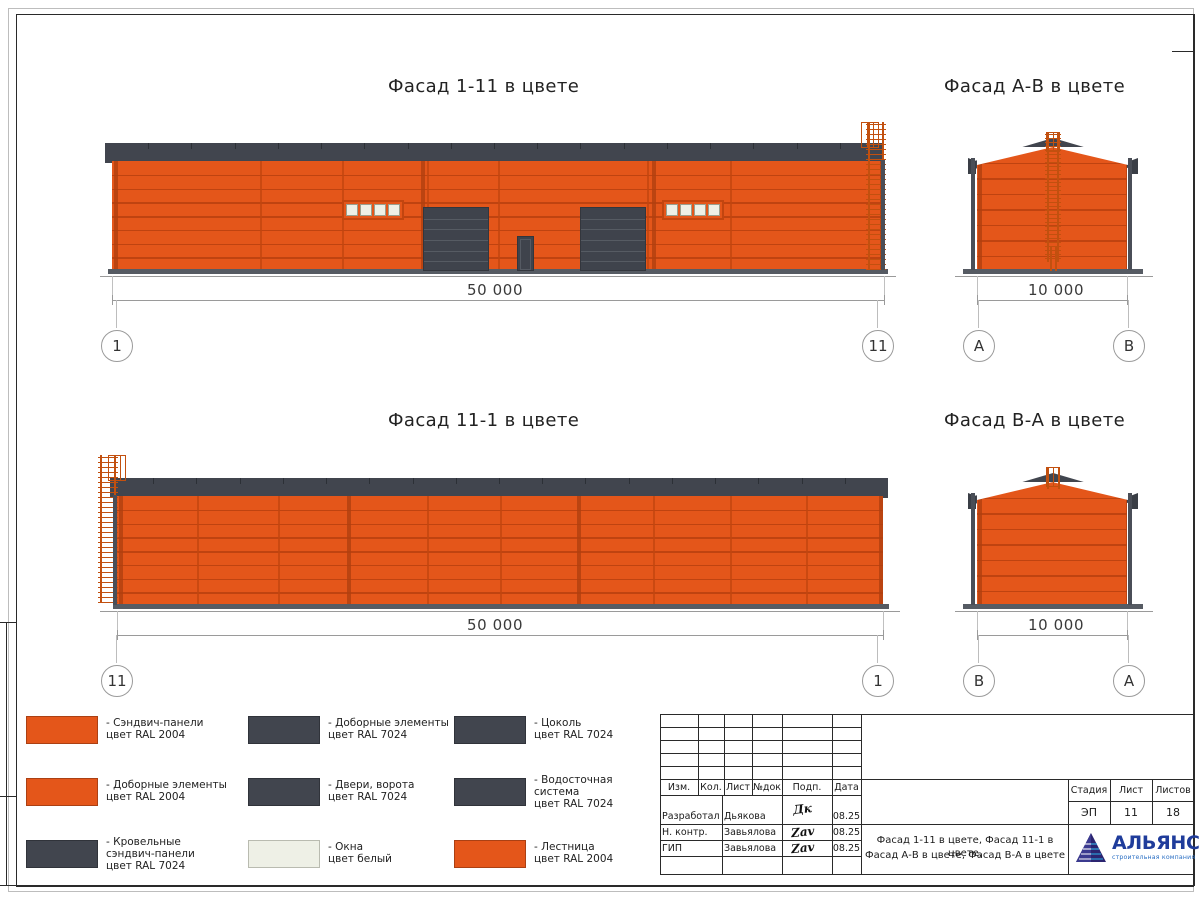  I want to click on tb-role-1: Н. контр., so click(685, 832).